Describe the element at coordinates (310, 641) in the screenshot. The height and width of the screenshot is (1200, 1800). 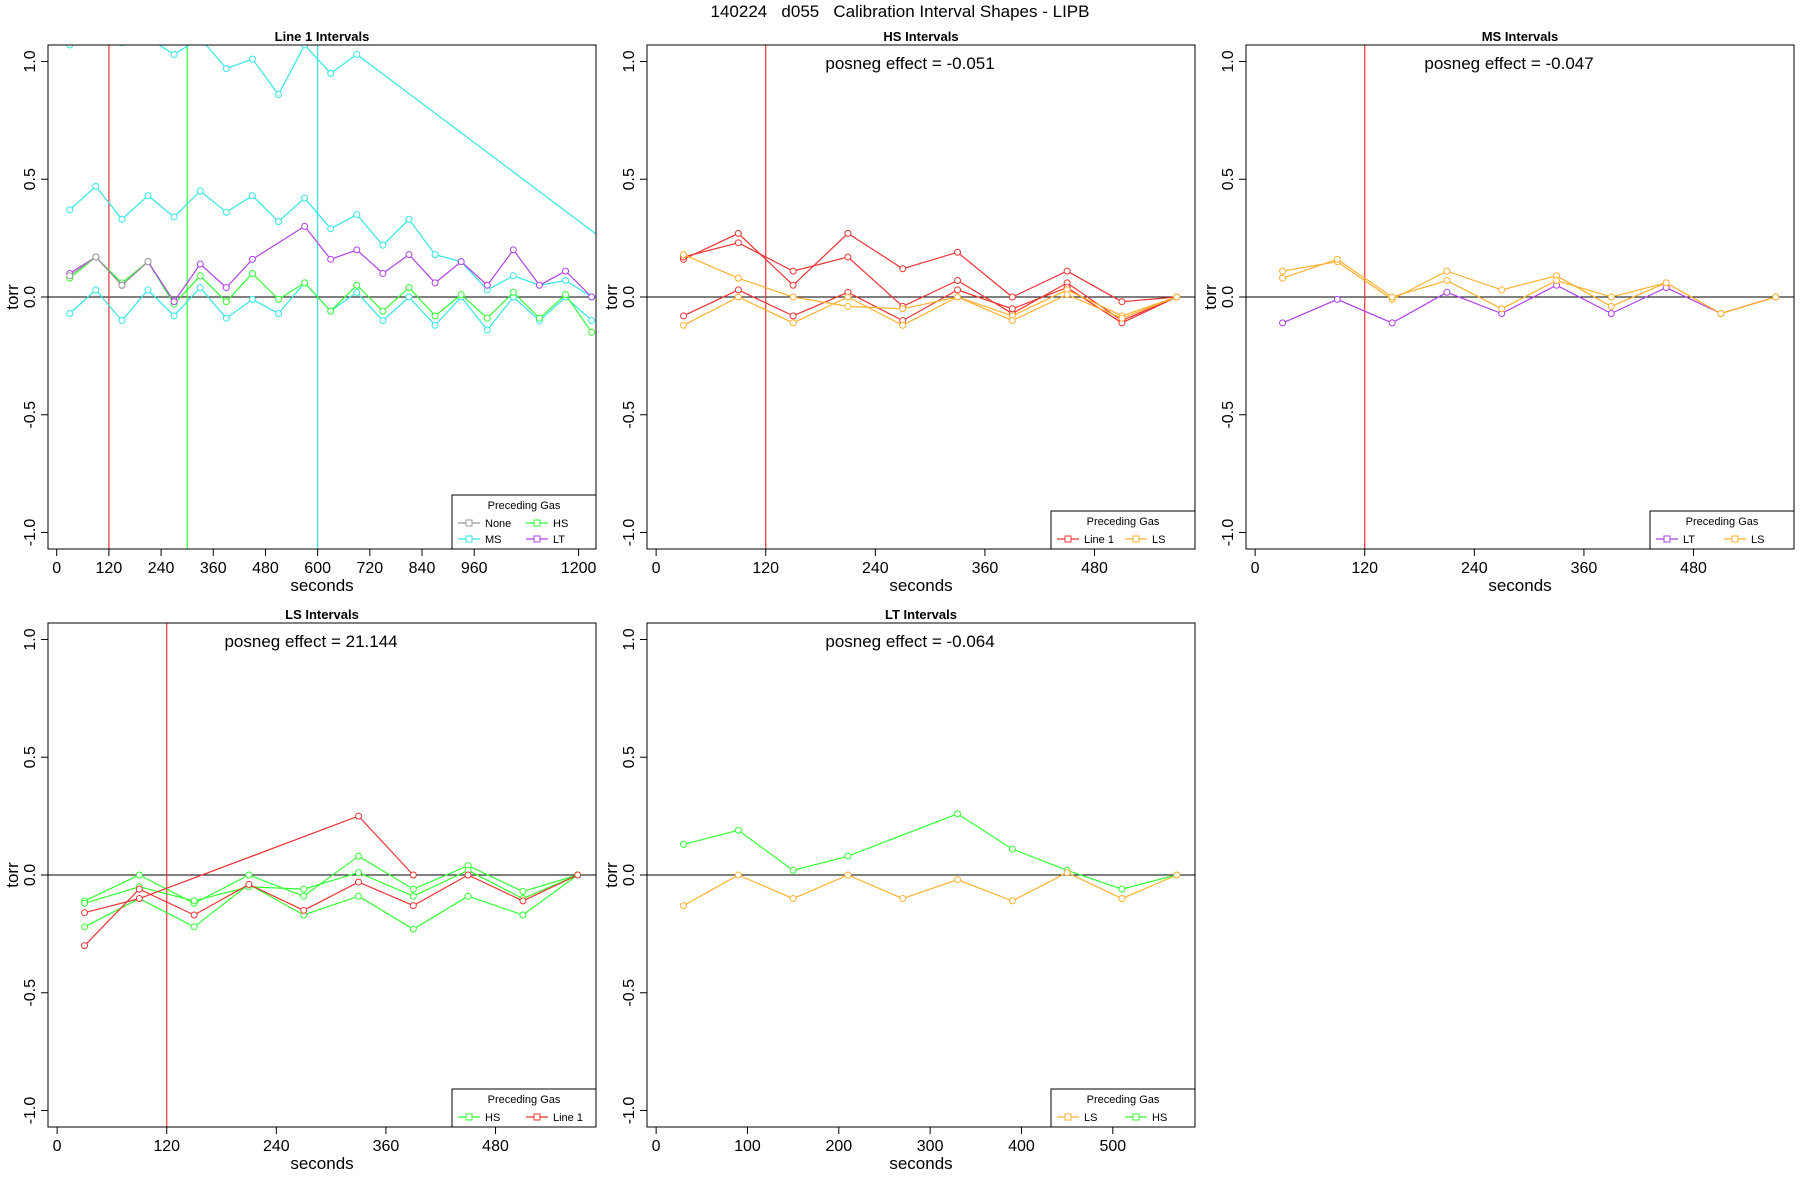
I see `posneg-annotation: posneg effect = 21.144` at that location.